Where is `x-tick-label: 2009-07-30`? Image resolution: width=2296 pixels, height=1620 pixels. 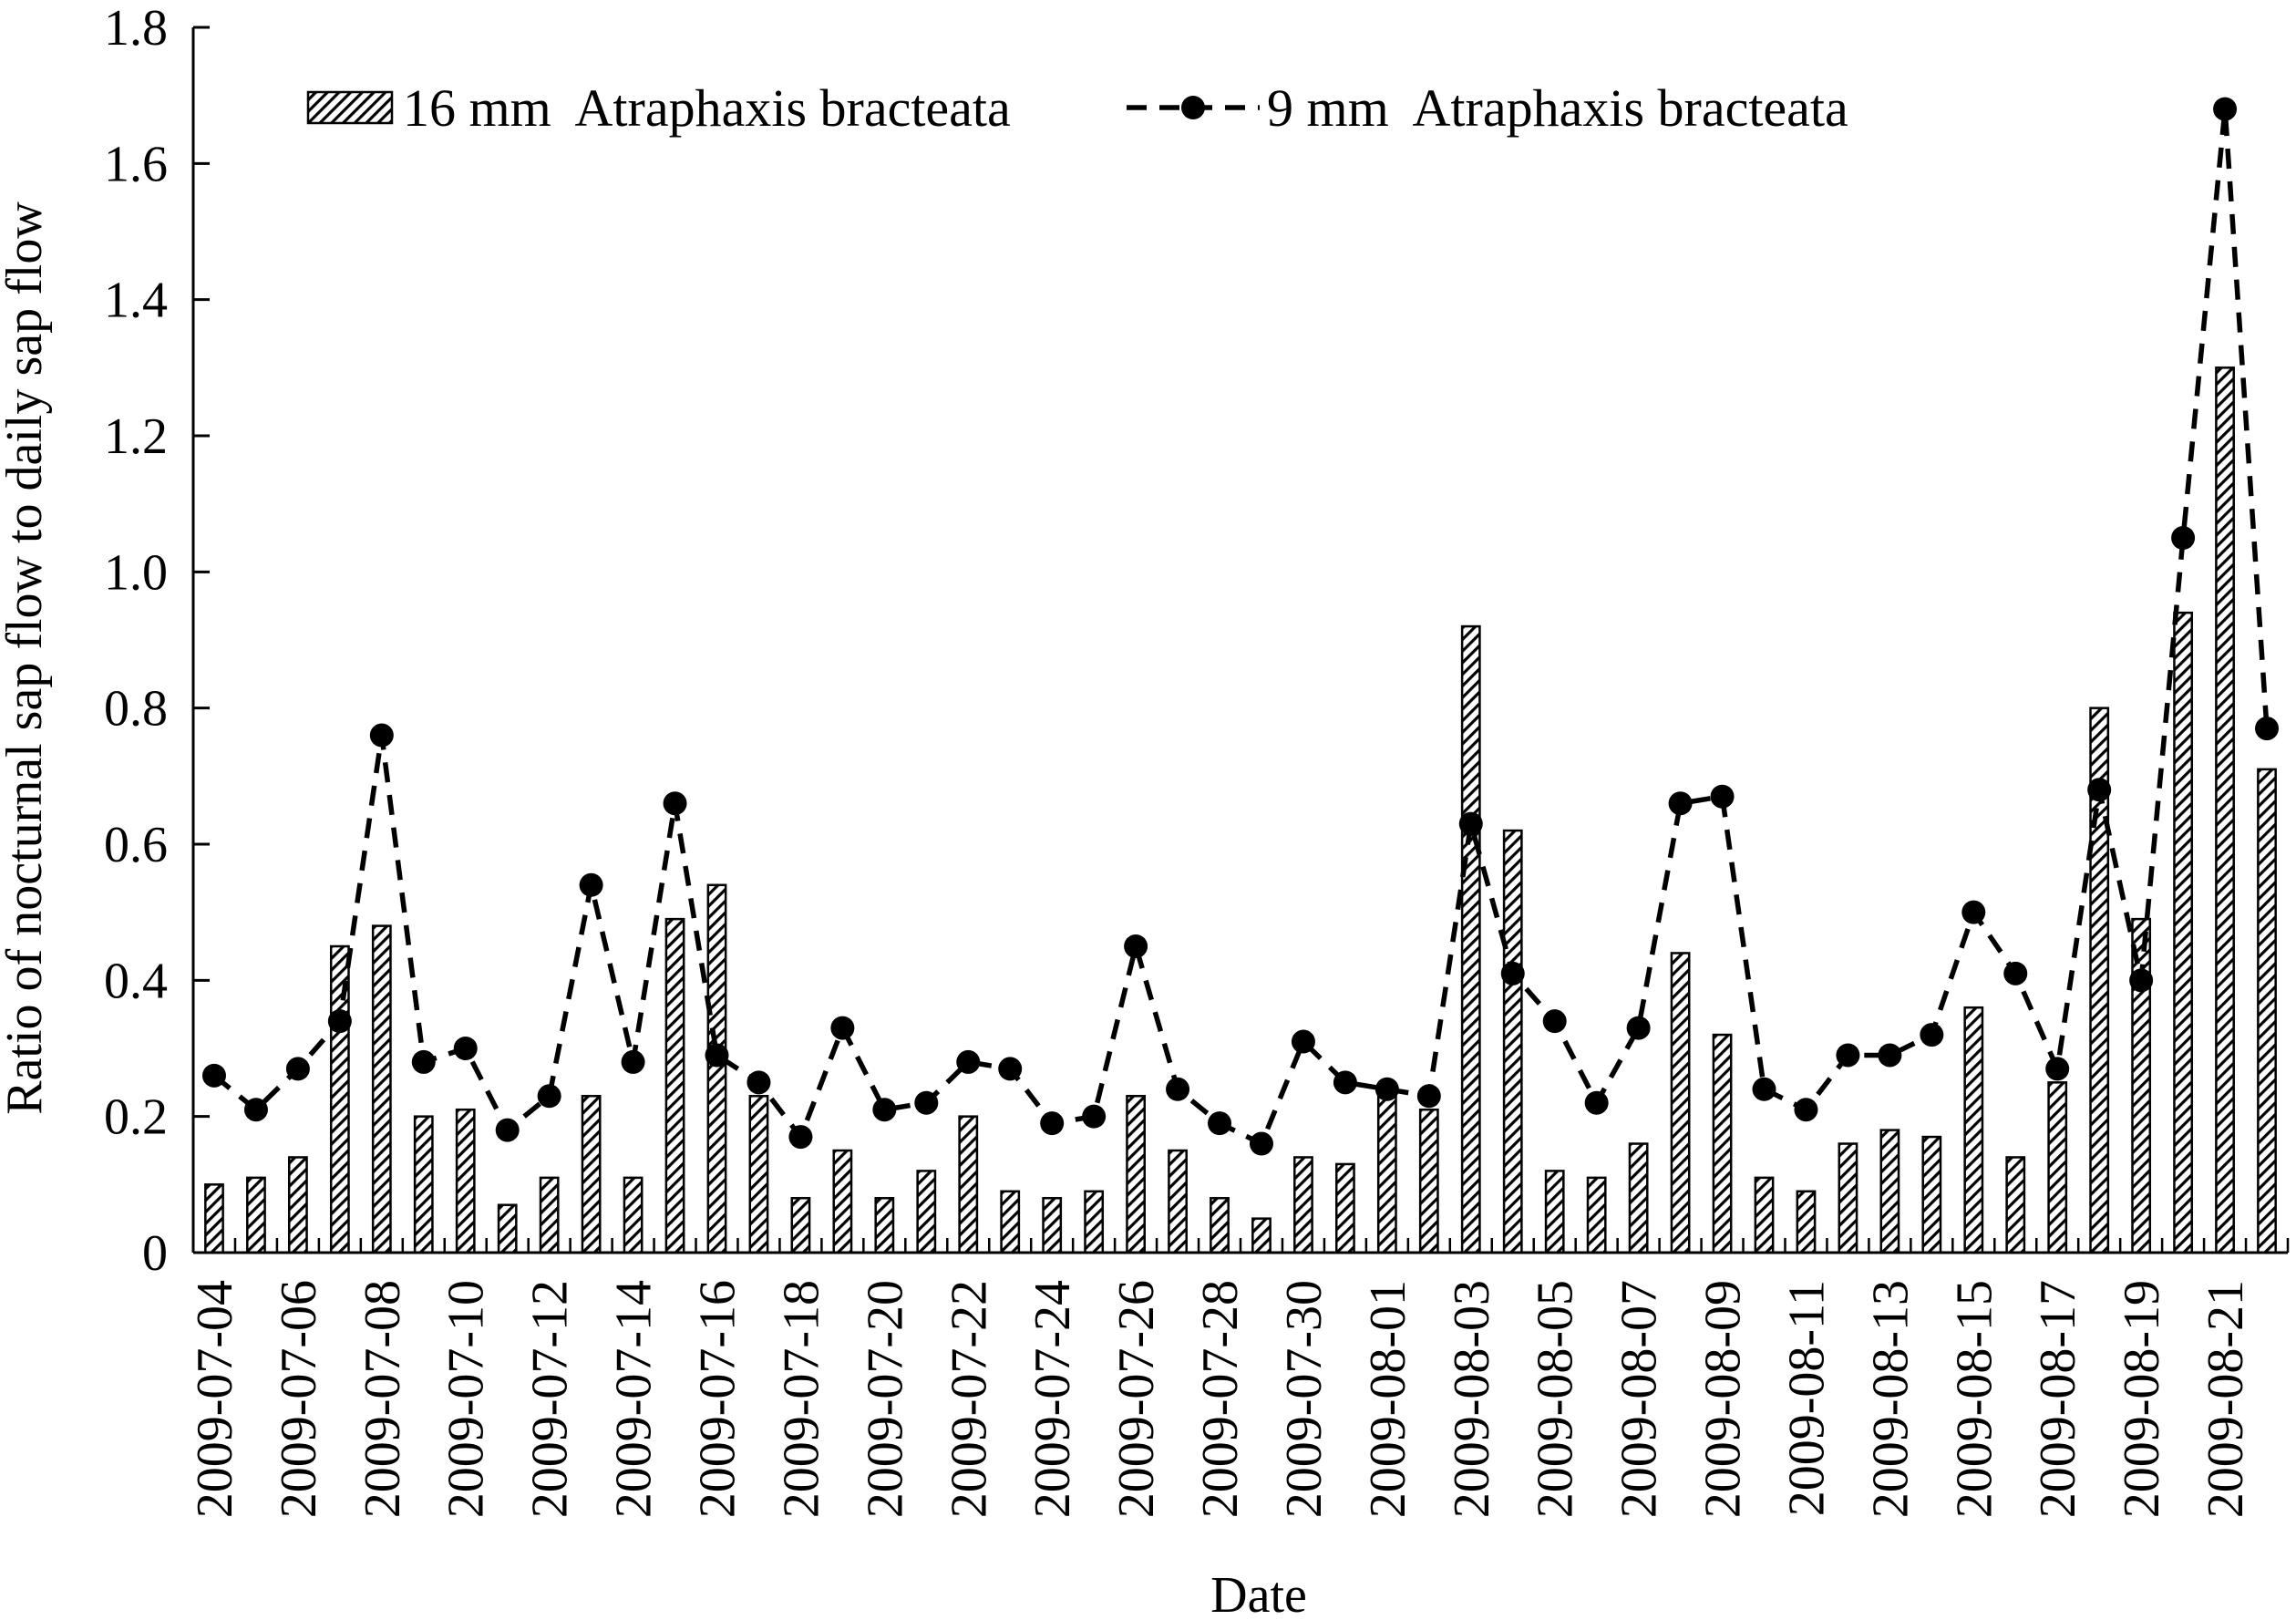 x-tick-label: 2009-07-30 is located at coordinates (1304, 1399).